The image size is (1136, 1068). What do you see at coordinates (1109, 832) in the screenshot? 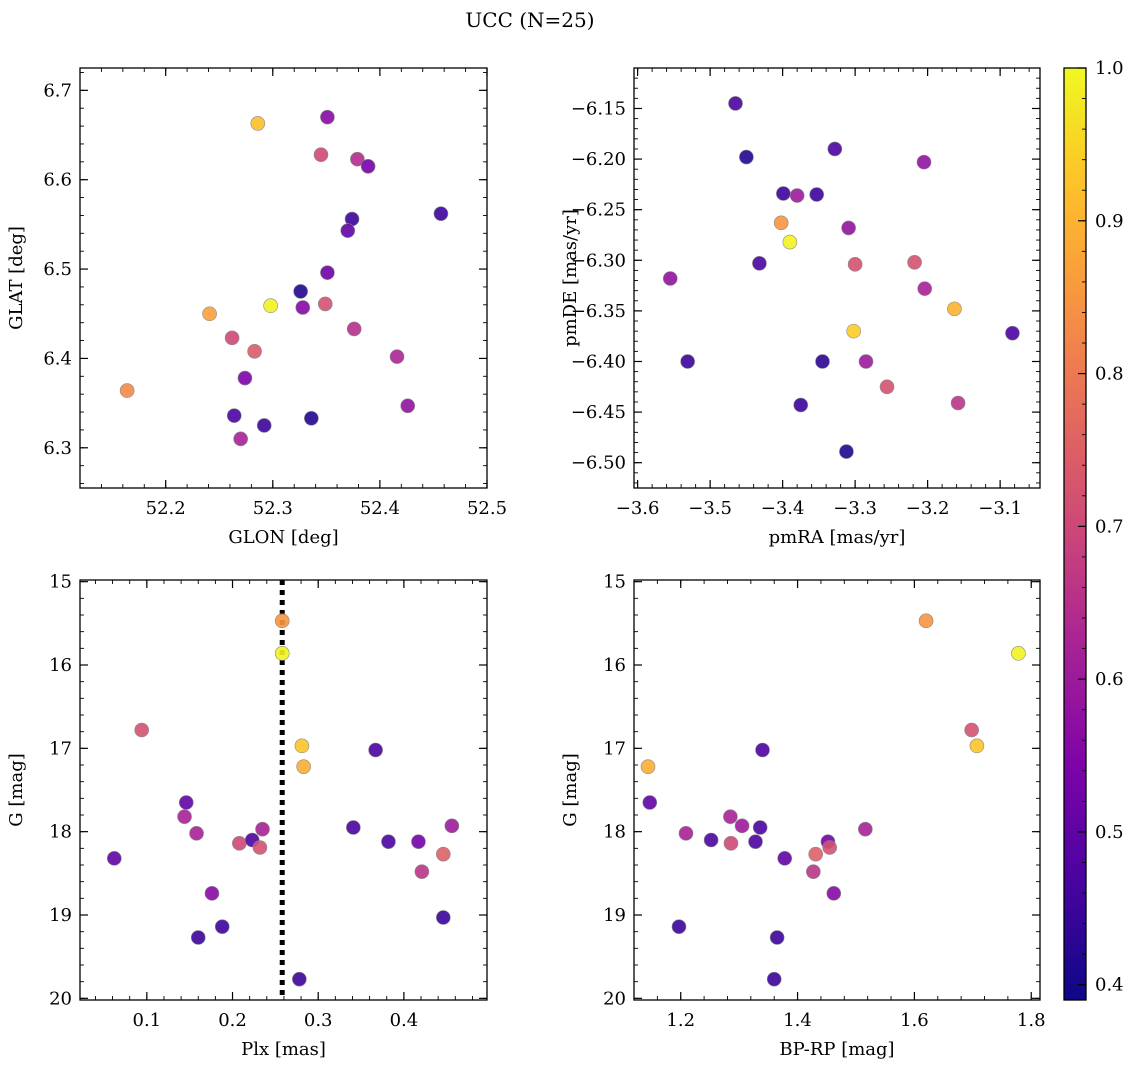
I see `colorbar-tick-label: 0.5` at bounding box center [1109, 832].